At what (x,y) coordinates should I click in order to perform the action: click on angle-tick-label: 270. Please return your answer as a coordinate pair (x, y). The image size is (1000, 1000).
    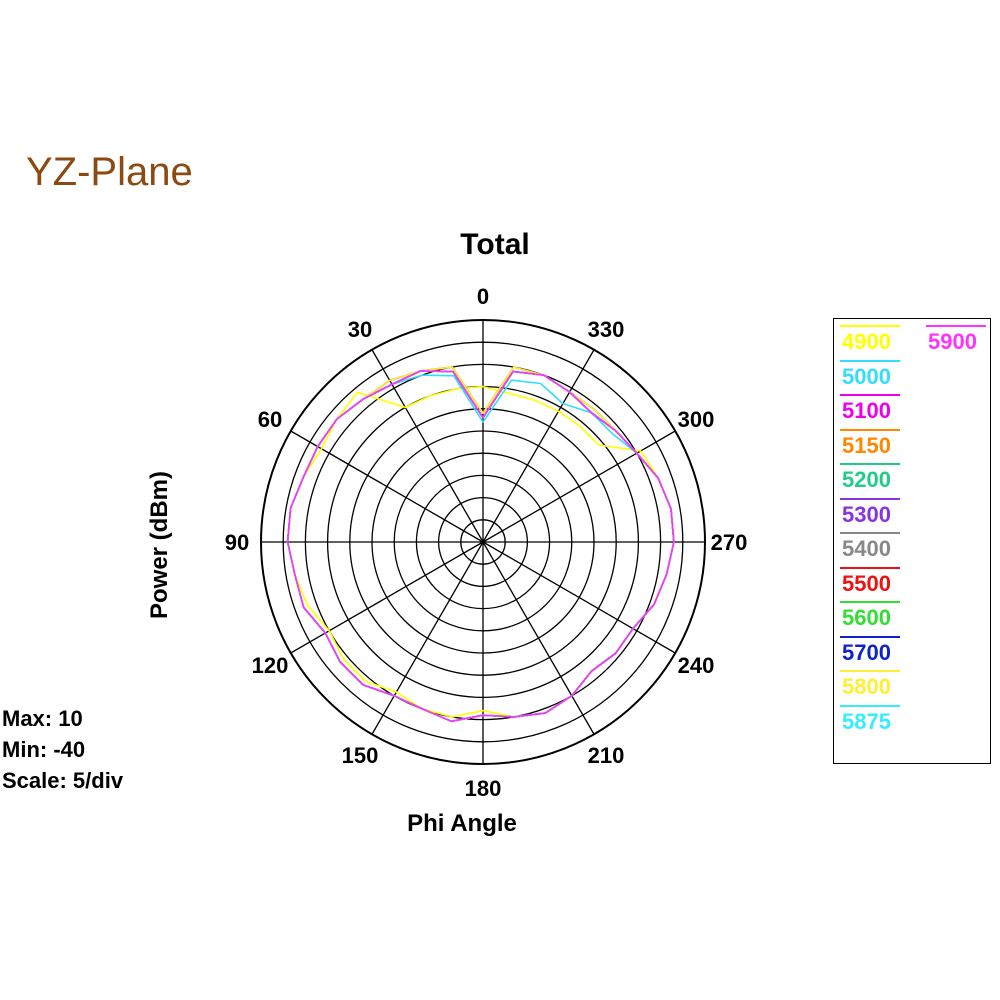
    Looking at the image, I should click on (729, 542).